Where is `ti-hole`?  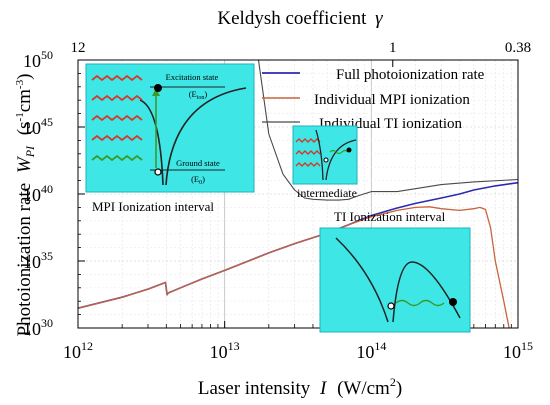 ti-hole is located at coordinates (391, 306).